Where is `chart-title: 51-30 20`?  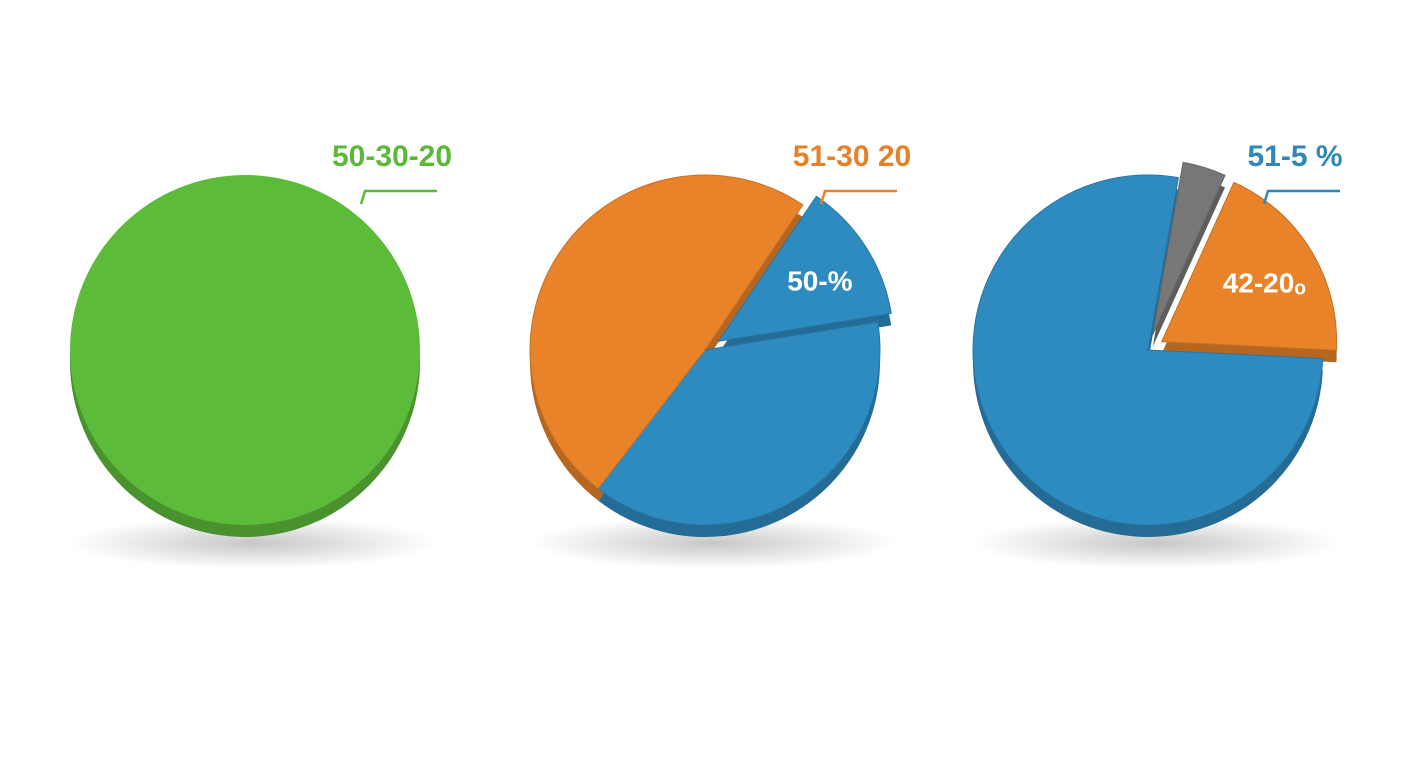
chart-title: 51-30 20 is located at coordinates (852, 156).